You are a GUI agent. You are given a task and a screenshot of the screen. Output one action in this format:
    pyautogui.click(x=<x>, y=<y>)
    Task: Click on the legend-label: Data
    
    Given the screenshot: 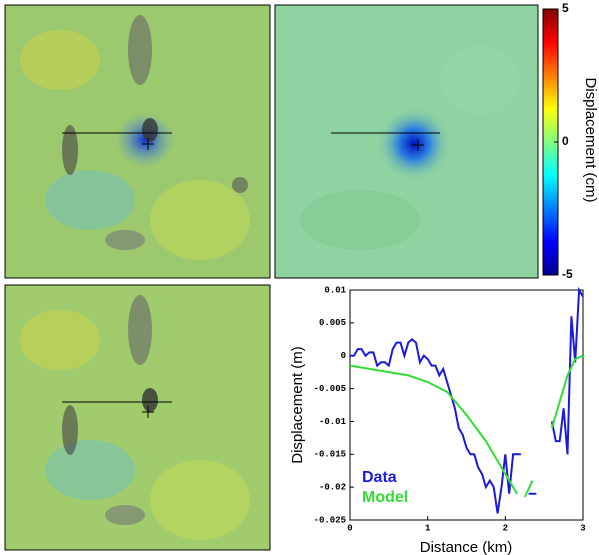 What is the action you would take?
    pyautogui.click(x=379, y=477)
    